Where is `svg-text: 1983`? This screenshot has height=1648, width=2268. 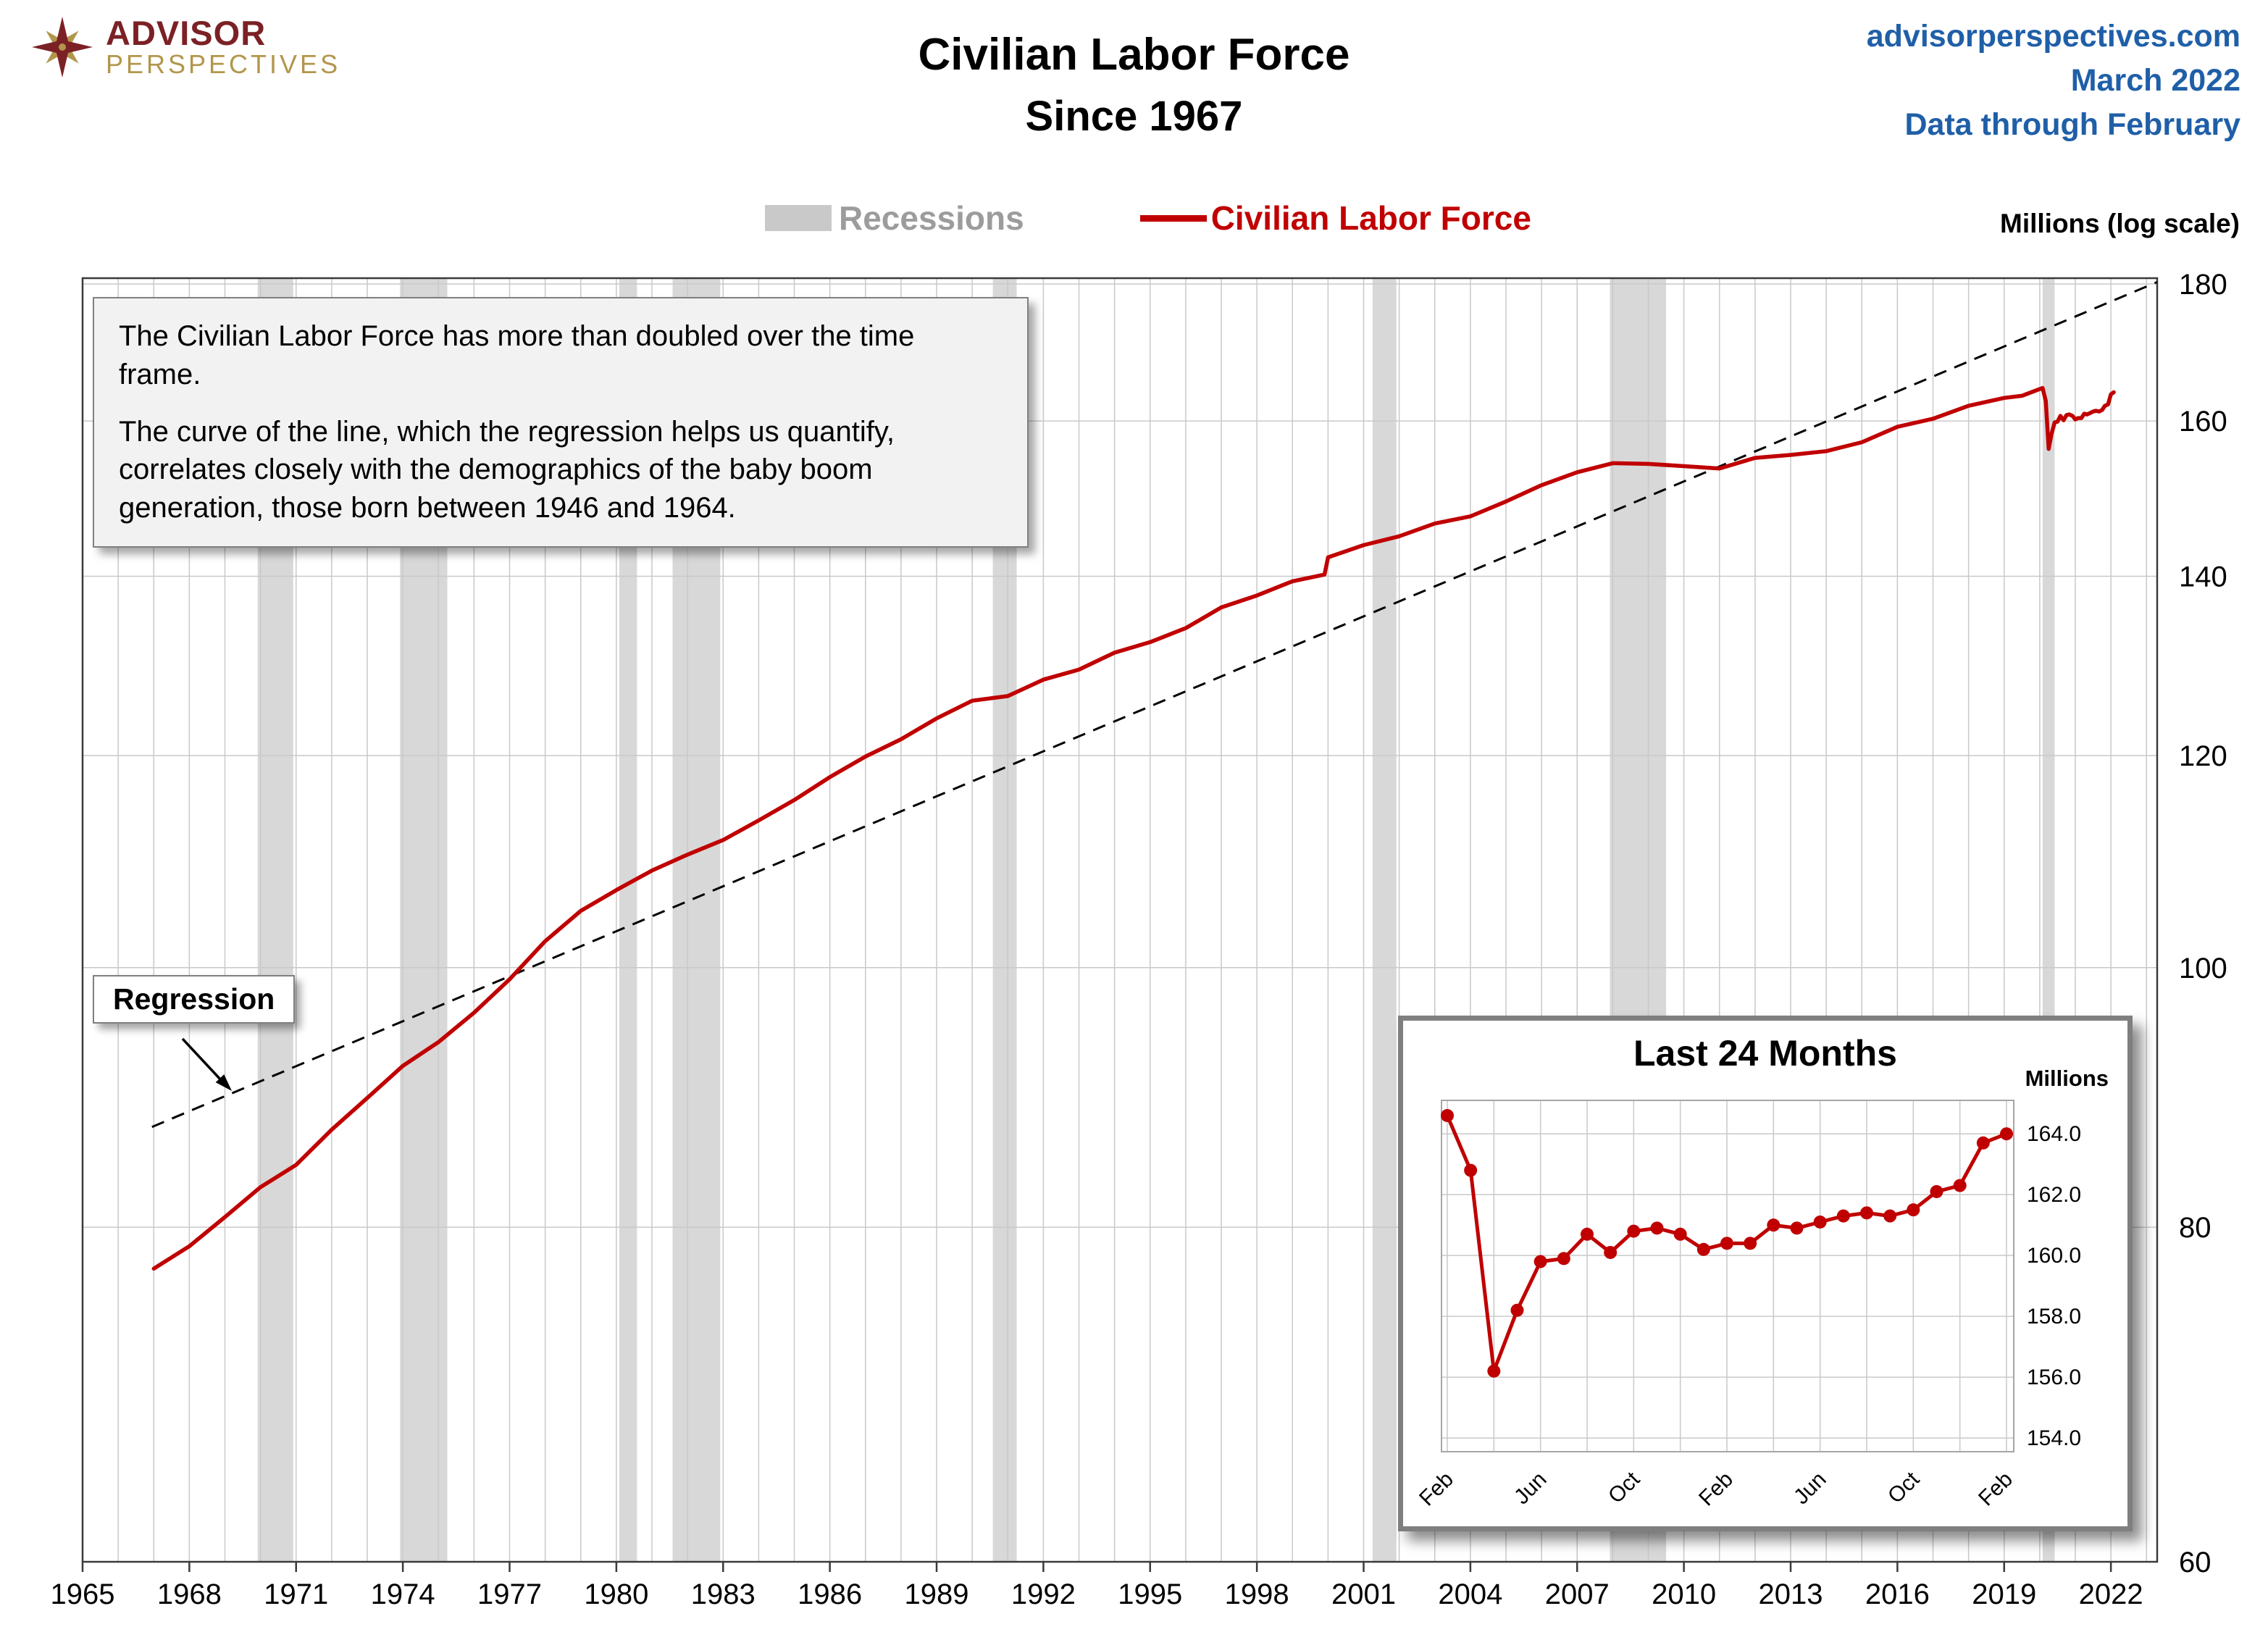
svg-text: 1983 is located at coordinates (724, 1594).